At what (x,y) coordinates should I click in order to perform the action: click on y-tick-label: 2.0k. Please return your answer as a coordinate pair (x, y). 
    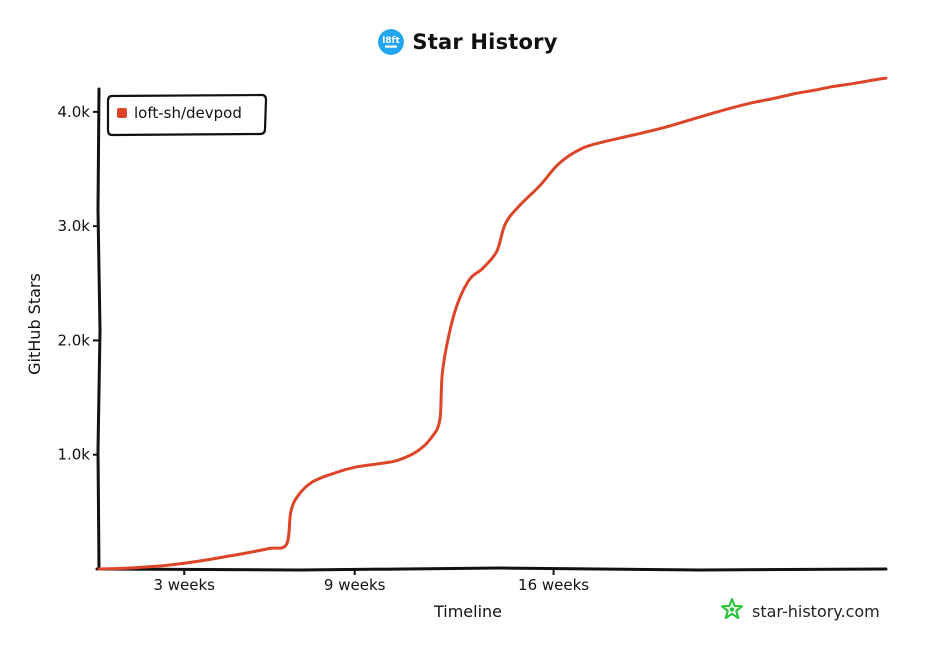
    Looking at the image, I should click on (73, 340).